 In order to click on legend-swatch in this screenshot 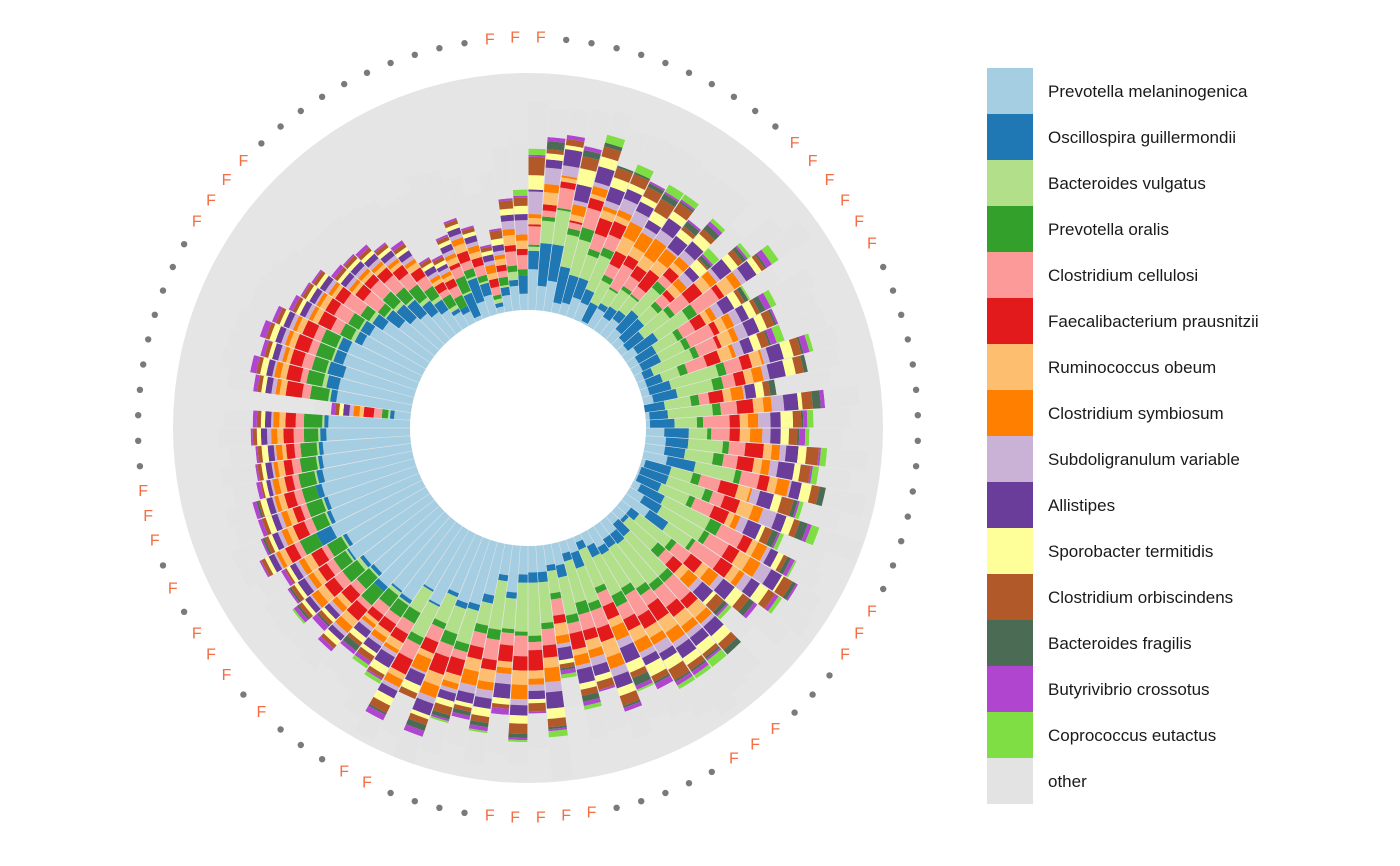, I will do `click(1010, 505)`.